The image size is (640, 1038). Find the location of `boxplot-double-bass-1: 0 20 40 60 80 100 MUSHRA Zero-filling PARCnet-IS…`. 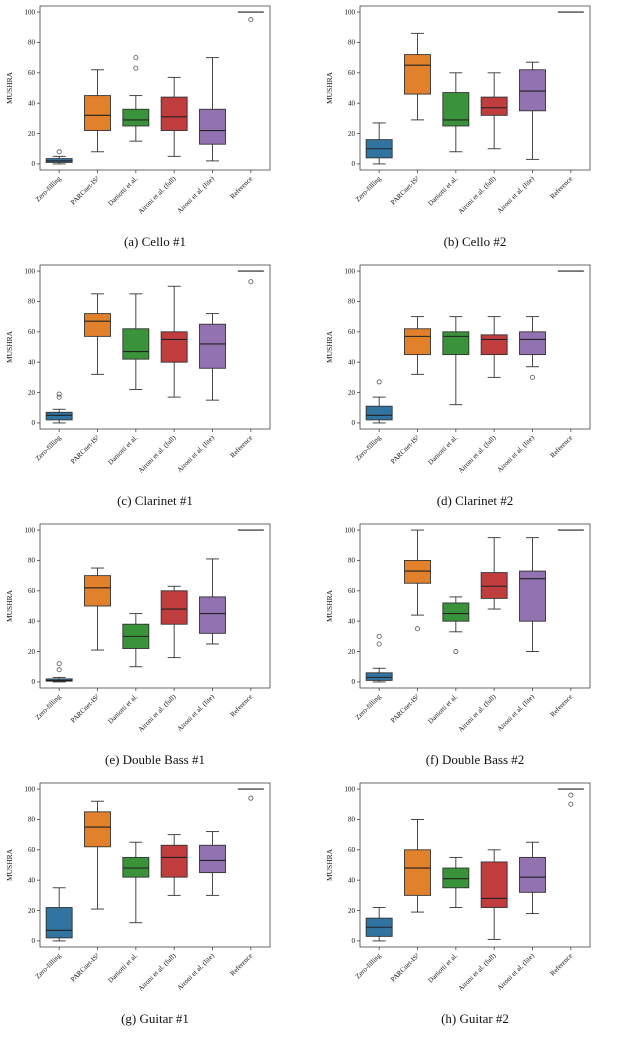

boxplot-double-bass-1: 0 20 40 60 80 100 MUSHRA Zero-filling PARCnet-IS… is located at coordinates (138, 628).